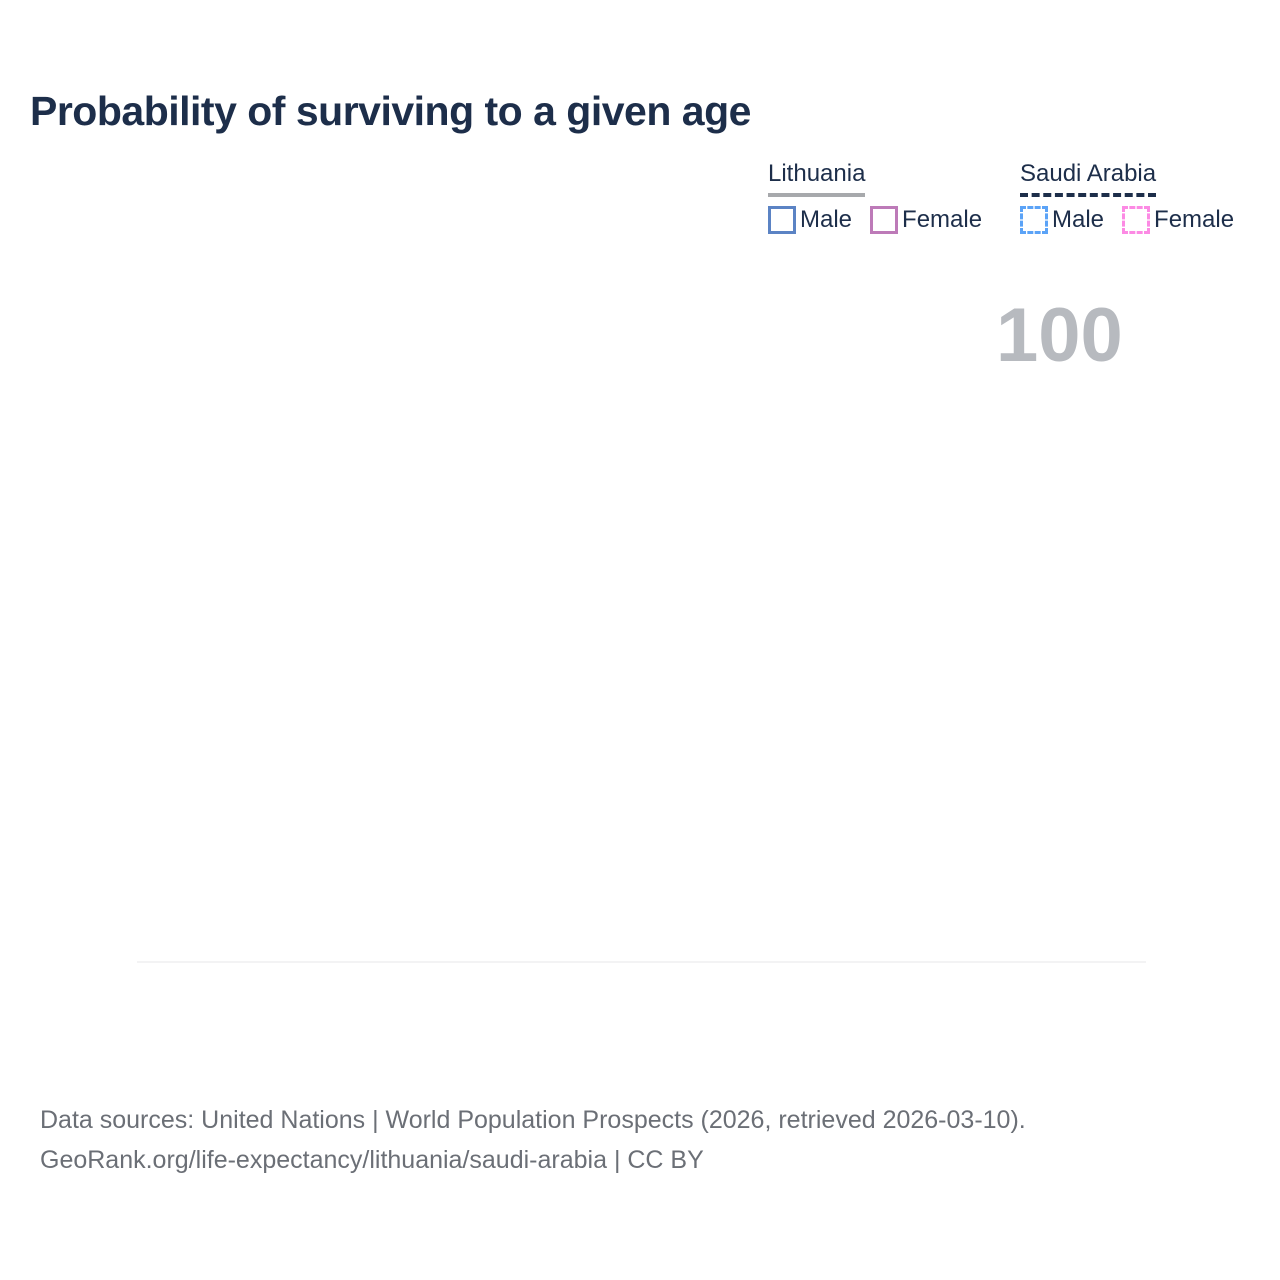 This screenshot has height=1280, width=1280. What do you see at coordinates (1088, 178) in the screenshot?
I see `legend-group-title: Saudi Arabia` at bounding box center [1088, 178].